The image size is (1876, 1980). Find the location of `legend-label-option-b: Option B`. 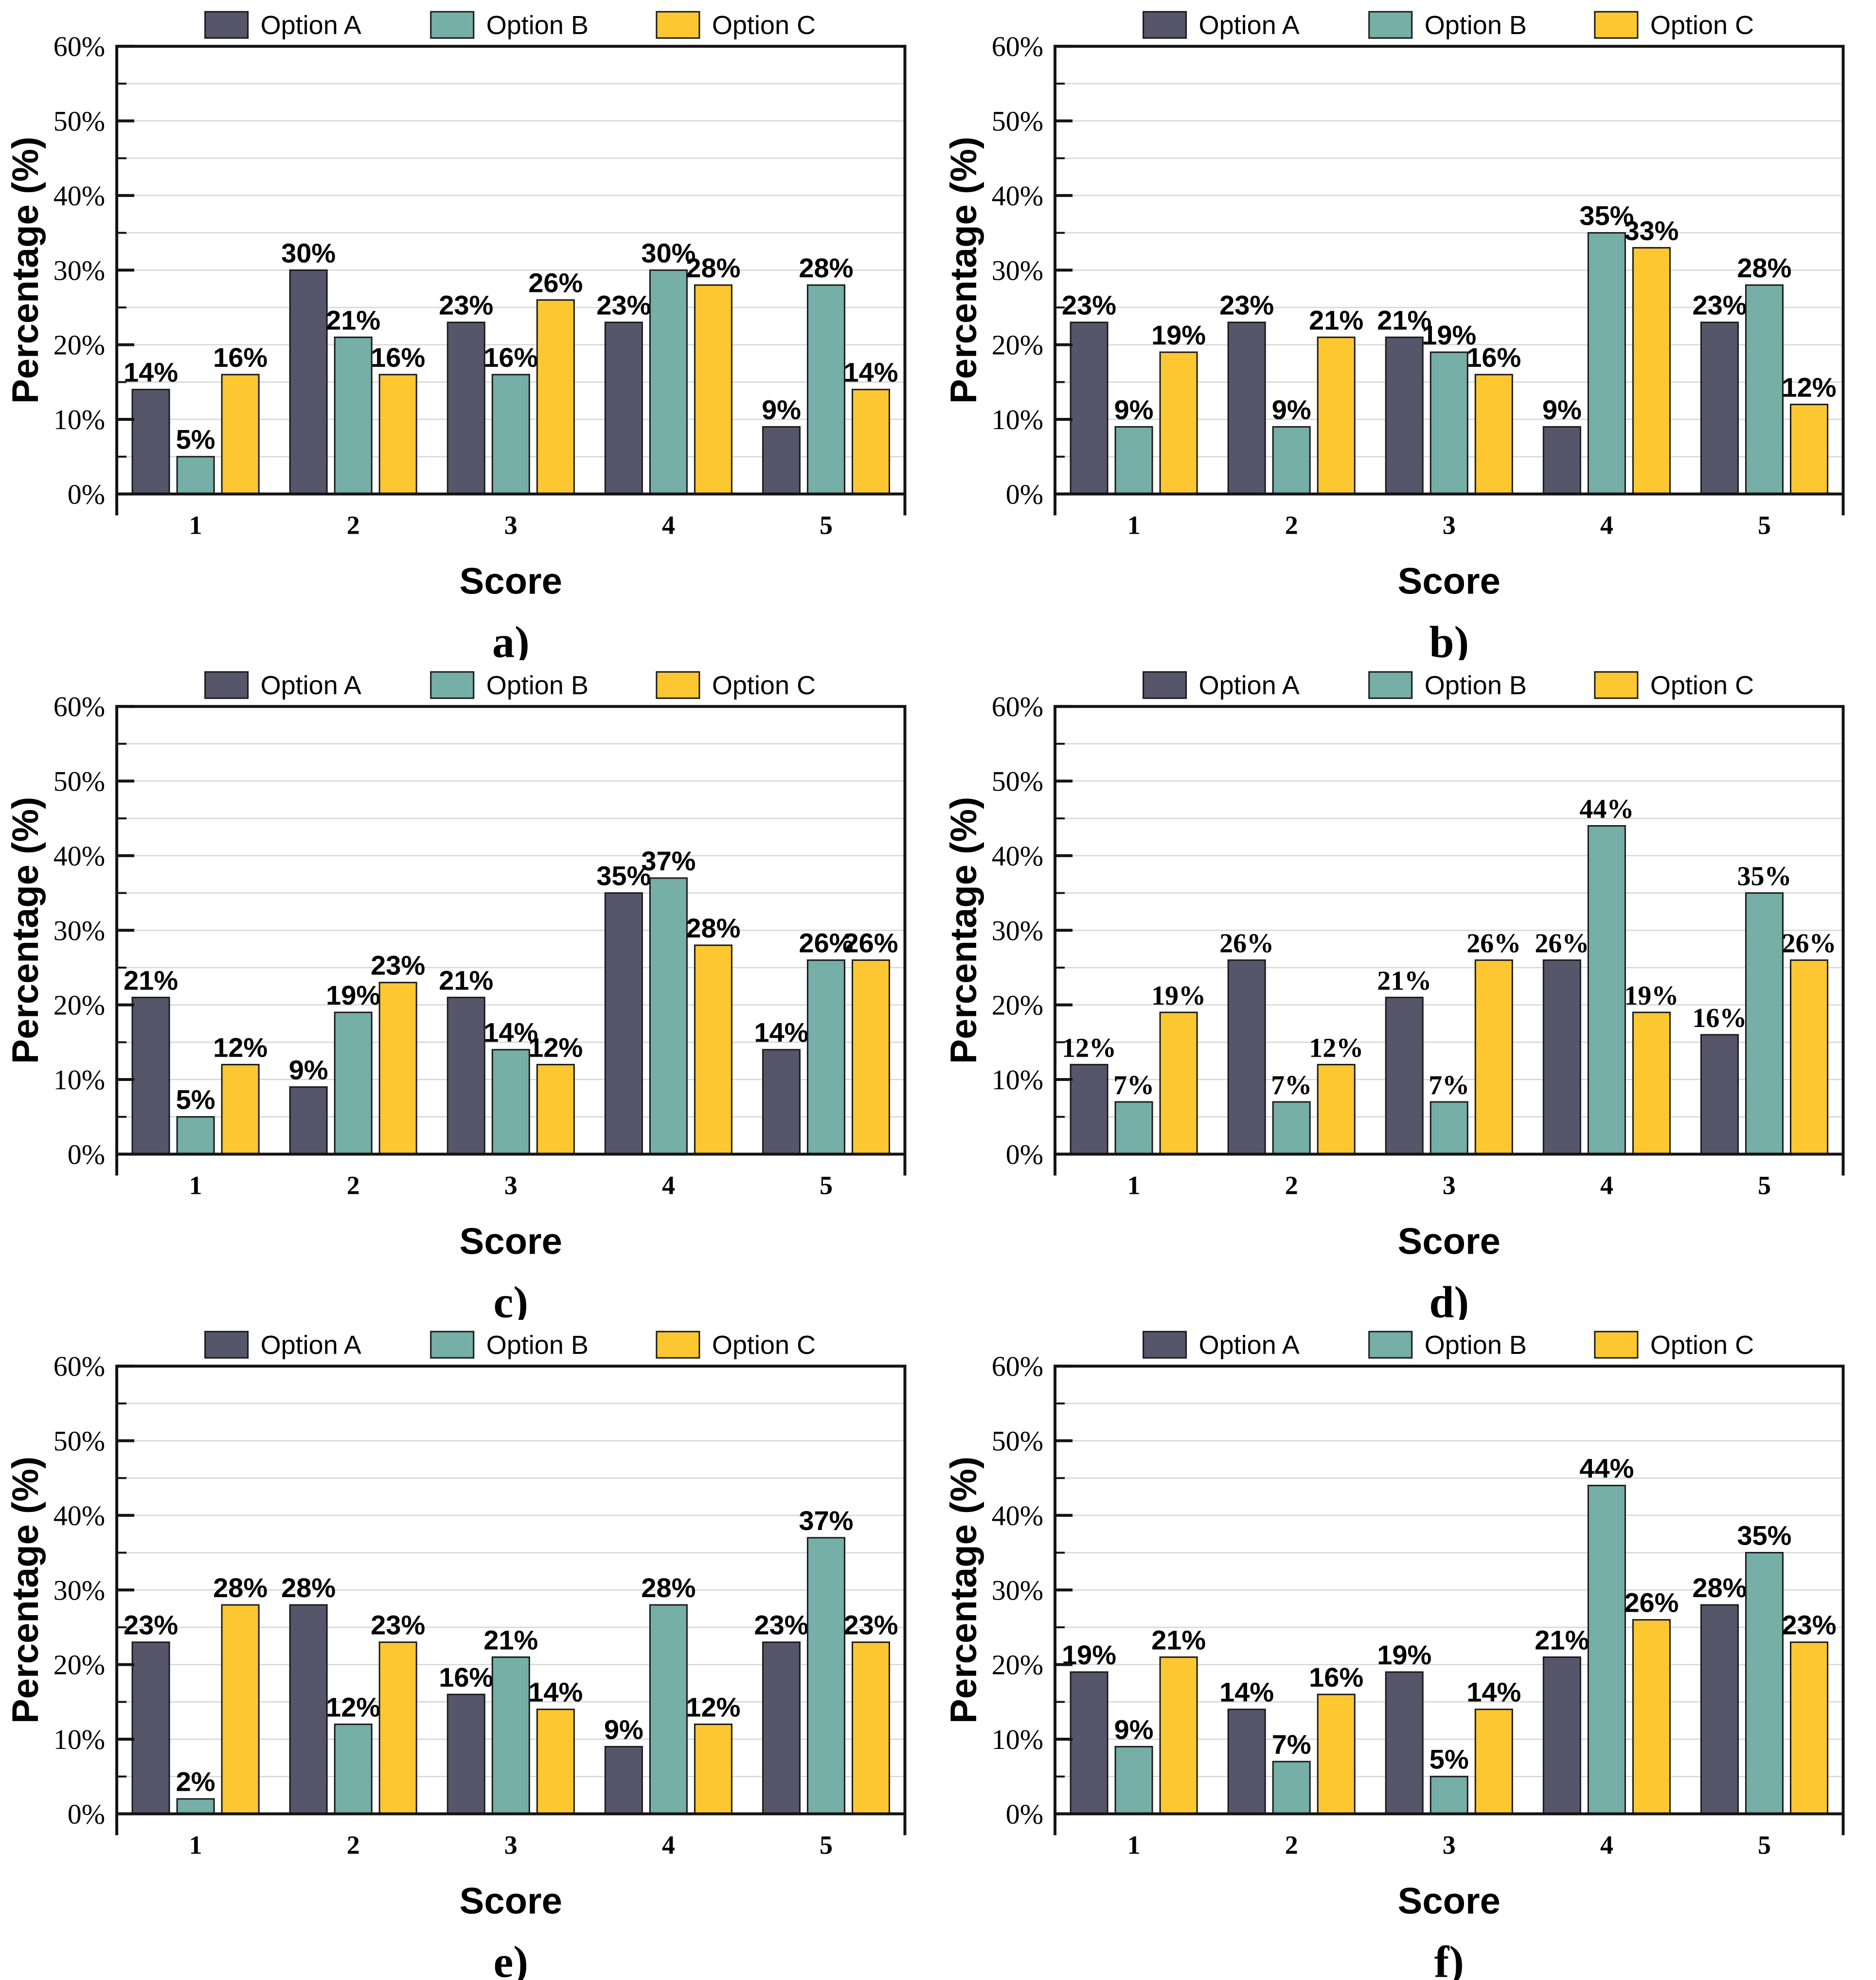

legend-label-option-b: Option B is located at coordinates (537, 685).